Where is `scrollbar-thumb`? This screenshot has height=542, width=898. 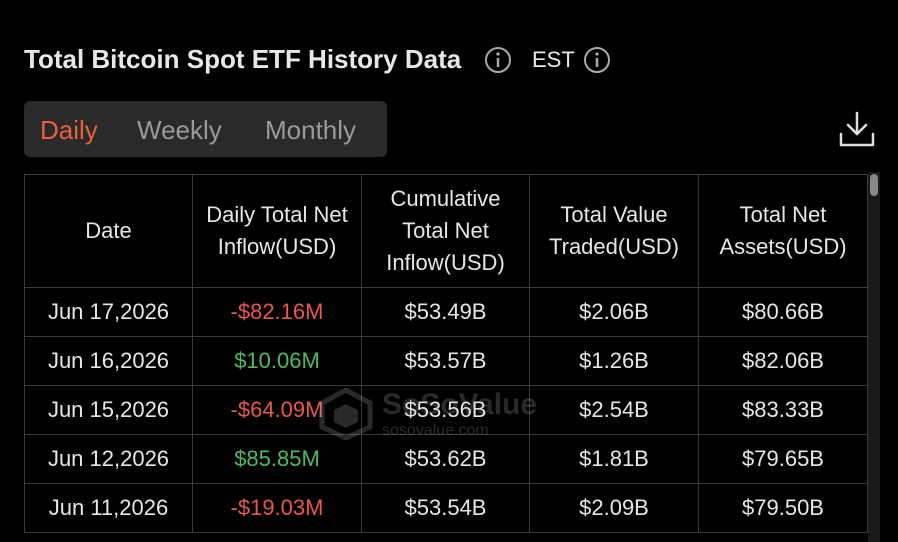
scrollbar-thumb is located at coordinates (874, 185).